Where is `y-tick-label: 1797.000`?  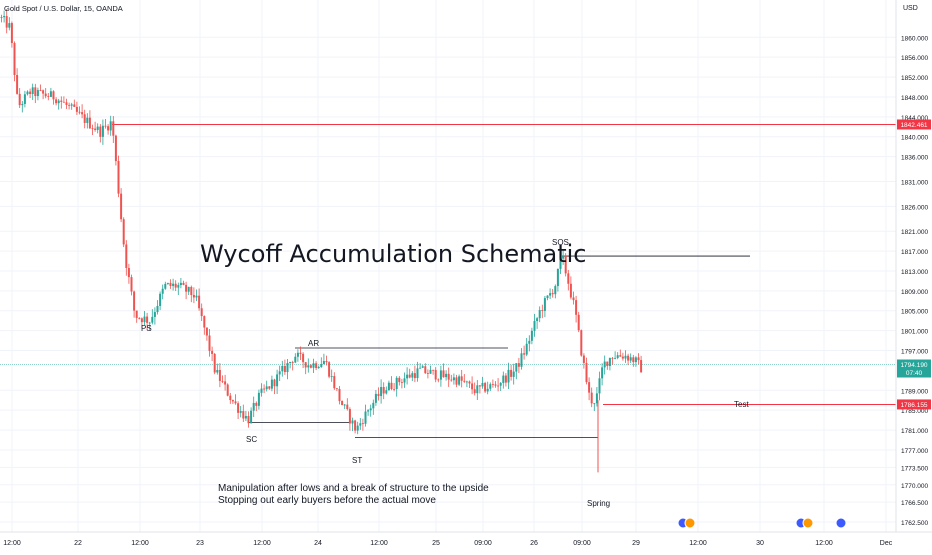 y-tick-label: 1797.000 is located at coordinates (914, 352).